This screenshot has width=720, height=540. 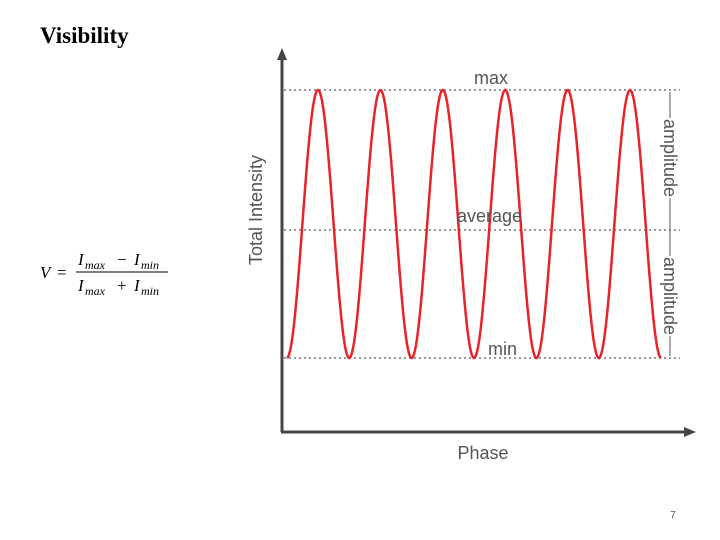 I want to click on y-axis-label: Total Intensity, so click(x=256, y=210).